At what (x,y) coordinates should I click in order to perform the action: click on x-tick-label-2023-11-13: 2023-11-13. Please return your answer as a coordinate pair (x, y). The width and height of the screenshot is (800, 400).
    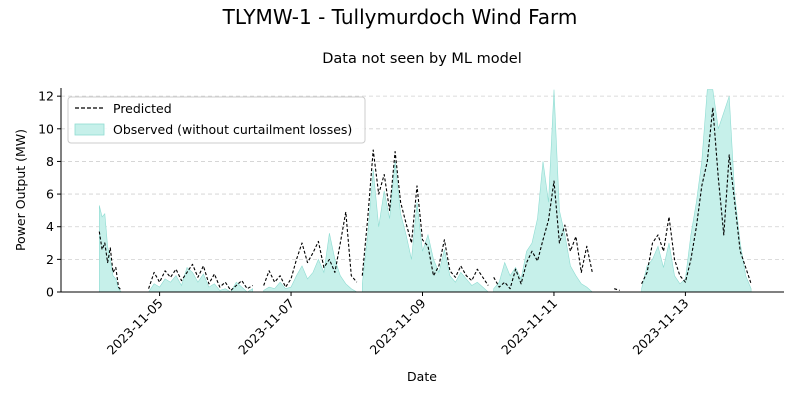
    Looking at the image, I should click on (661, 327).